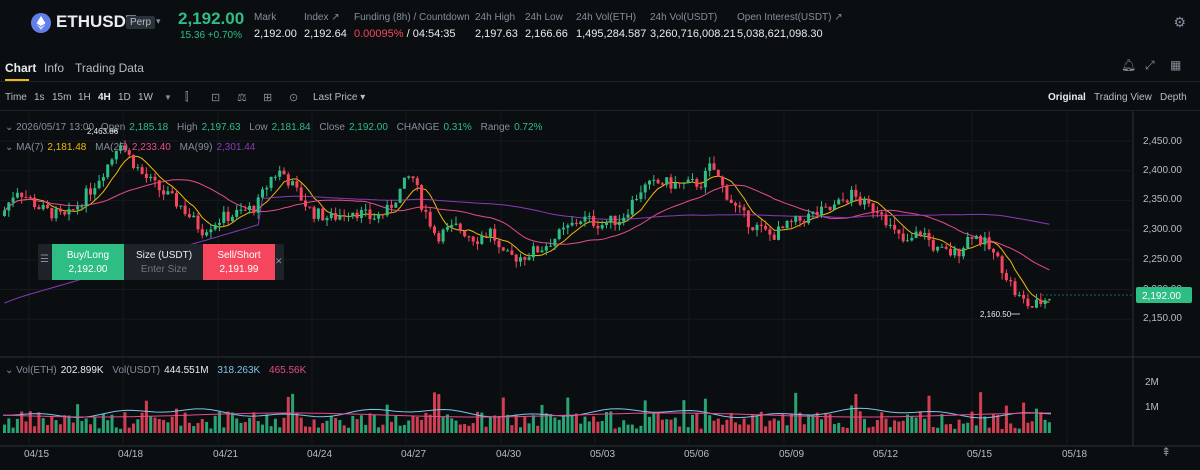  Describe the element at coordinates (1067, 97) in the screenshot. I see `view-original: Original` at that location.